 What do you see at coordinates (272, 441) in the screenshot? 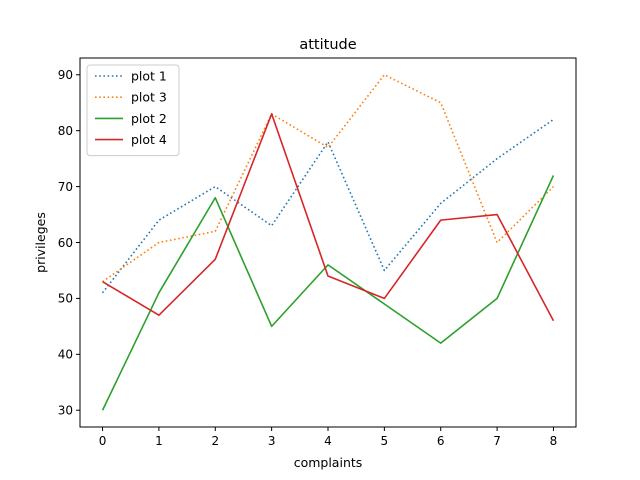
I see `x-tick-label: 3` at bounding box center [272, 441].